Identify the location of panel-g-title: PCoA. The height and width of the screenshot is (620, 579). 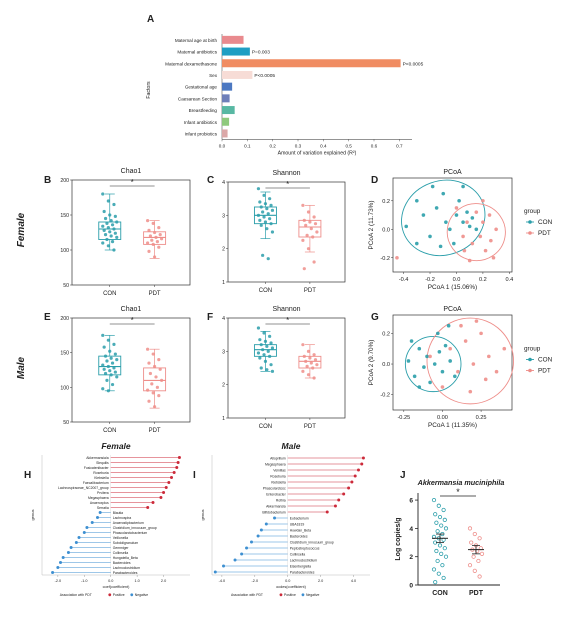
(452, 309).